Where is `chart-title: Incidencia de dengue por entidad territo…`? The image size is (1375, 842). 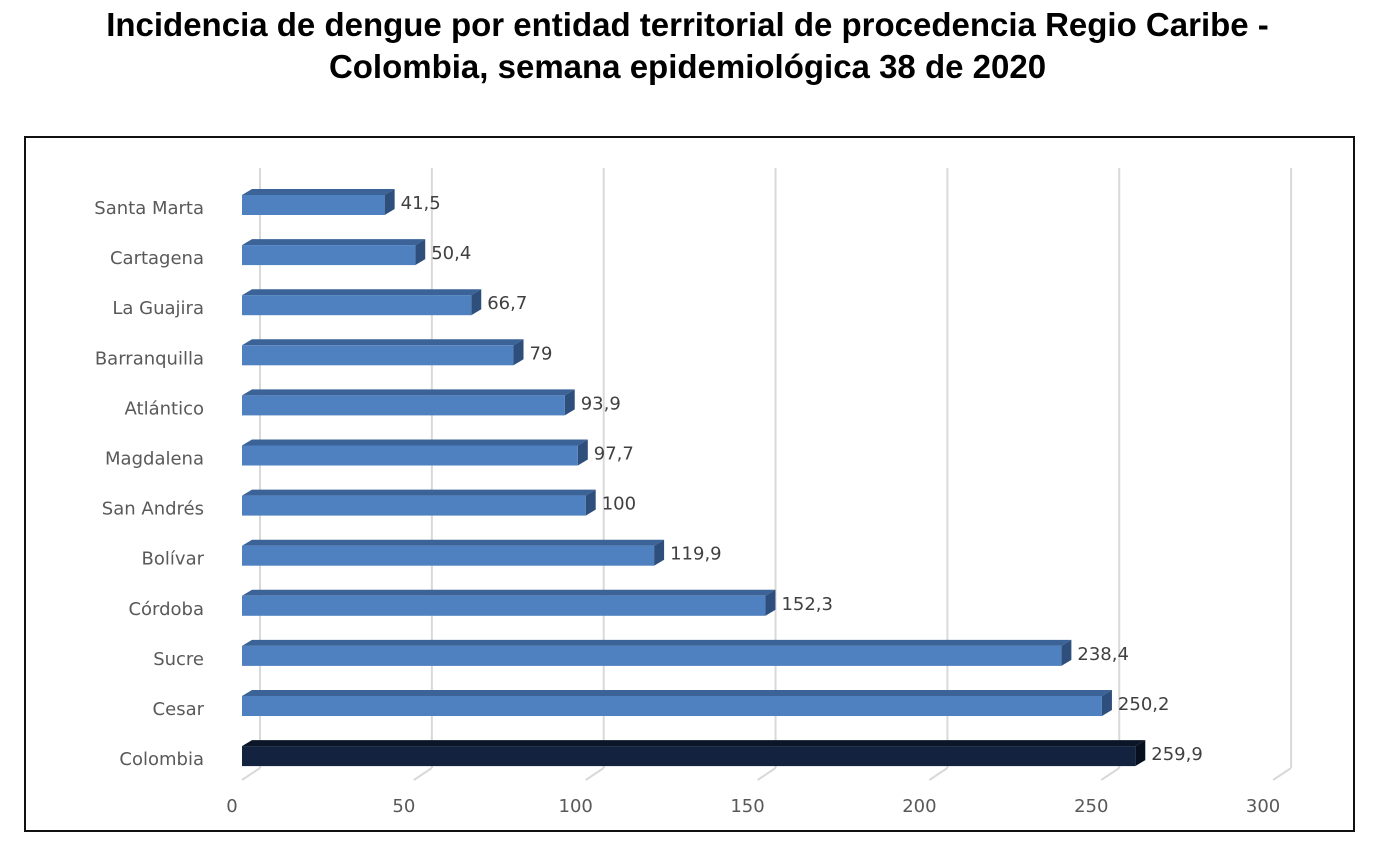 chart-title: Incidencia de dengue por entidad territo… is located at coordinates (687, 46).